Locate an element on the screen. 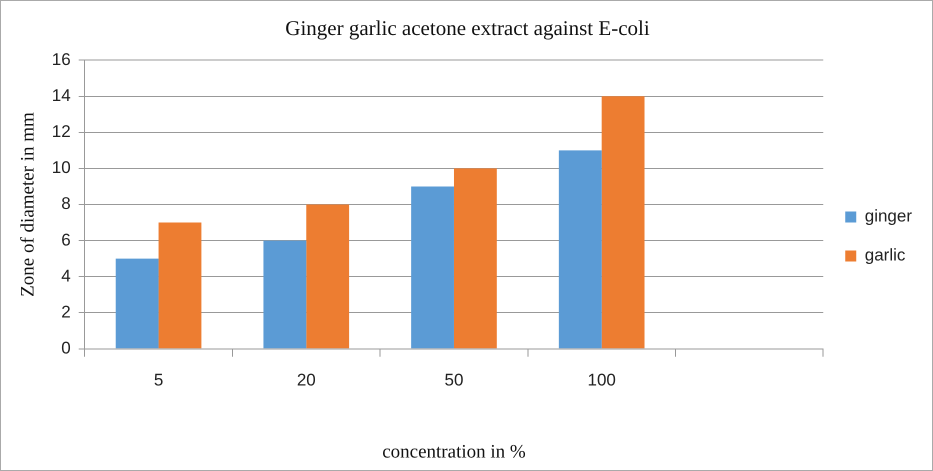  y-tick-label: 14 is located at coordinates (61, 95).